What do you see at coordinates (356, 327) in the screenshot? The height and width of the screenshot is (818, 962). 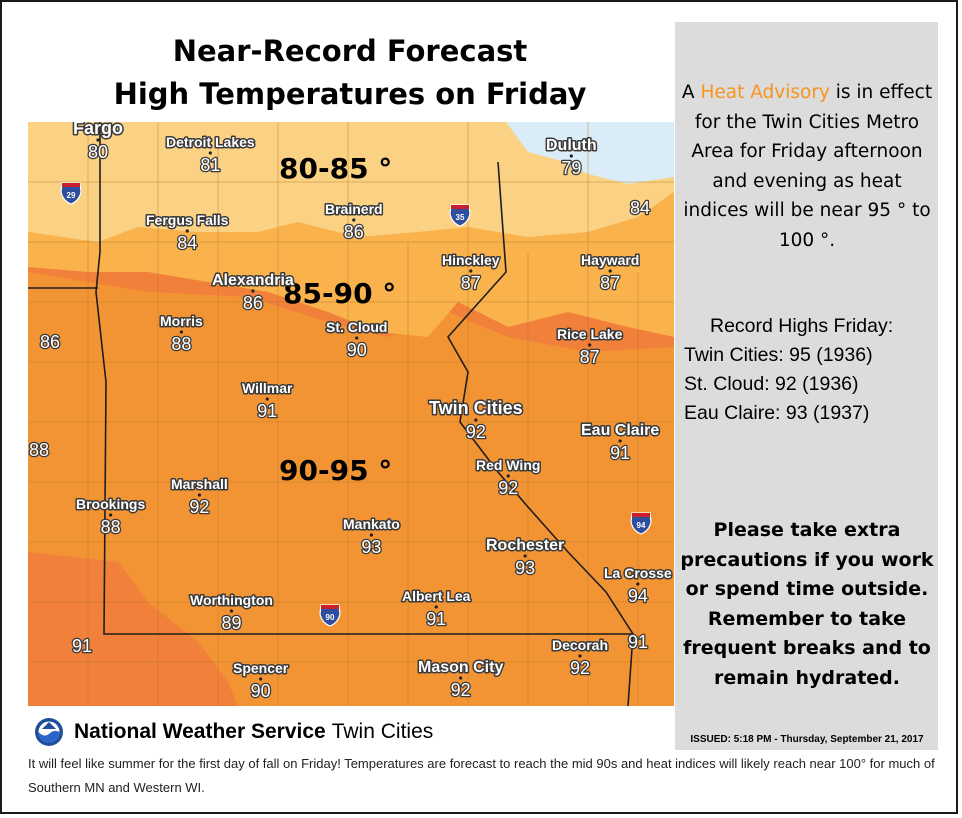 I see `city-name: St. Cloud` at bounding box center [356, 327].